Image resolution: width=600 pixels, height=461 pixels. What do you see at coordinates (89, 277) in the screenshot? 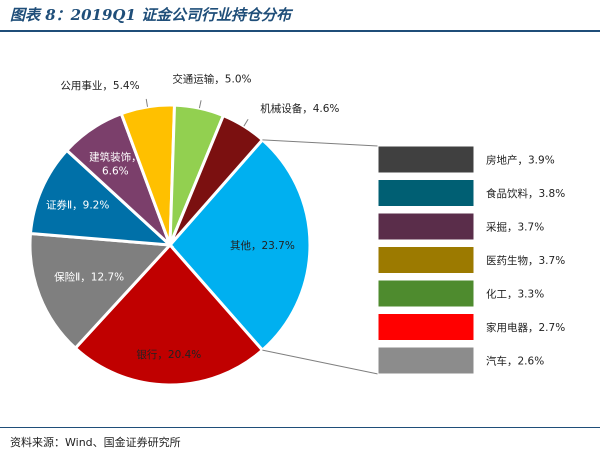
I see `slice-label: 保险Ⅱ，12.7%` at bounding box center [89, 277].